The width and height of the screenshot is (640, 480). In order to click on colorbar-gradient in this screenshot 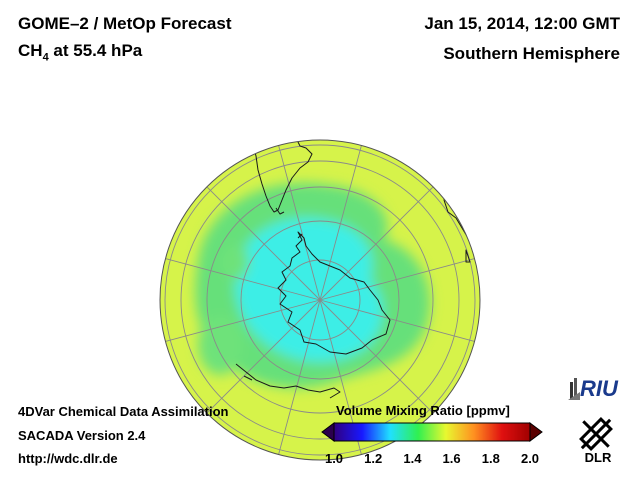, I will do `click(432, 432)`.